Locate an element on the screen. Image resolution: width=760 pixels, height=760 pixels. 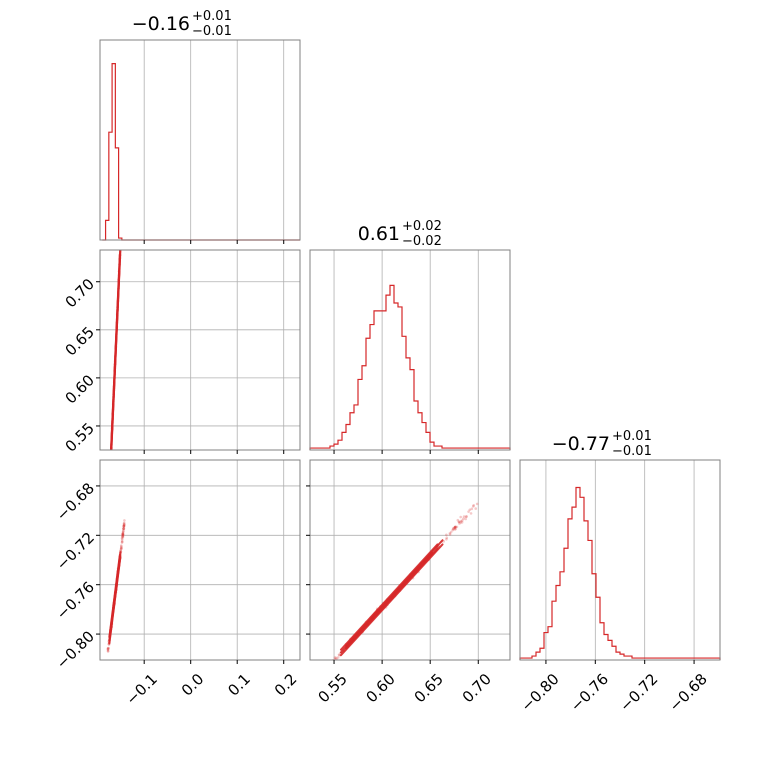
x-tick-label-0-3: 0.2 is located at coordinates (286, 685).